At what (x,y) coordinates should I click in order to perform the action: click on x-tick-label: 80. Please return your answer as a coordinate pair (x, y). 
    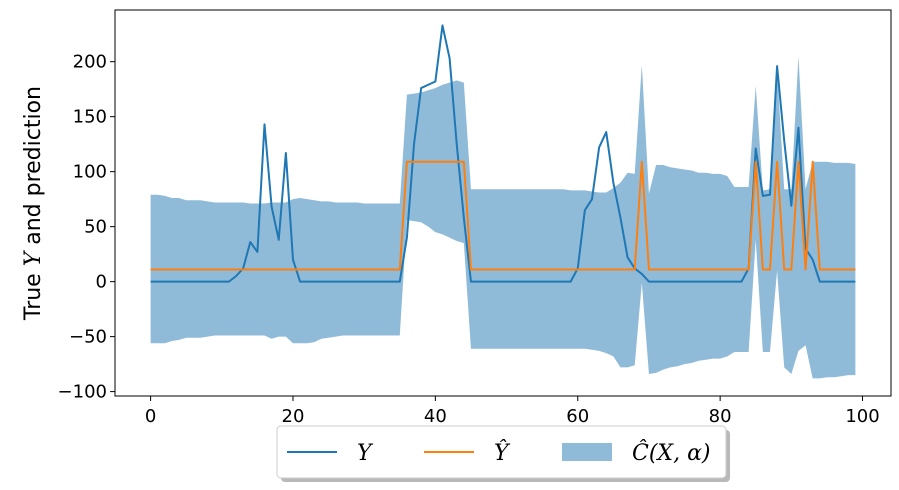
    Looking at the image, I should click on (720, 416).